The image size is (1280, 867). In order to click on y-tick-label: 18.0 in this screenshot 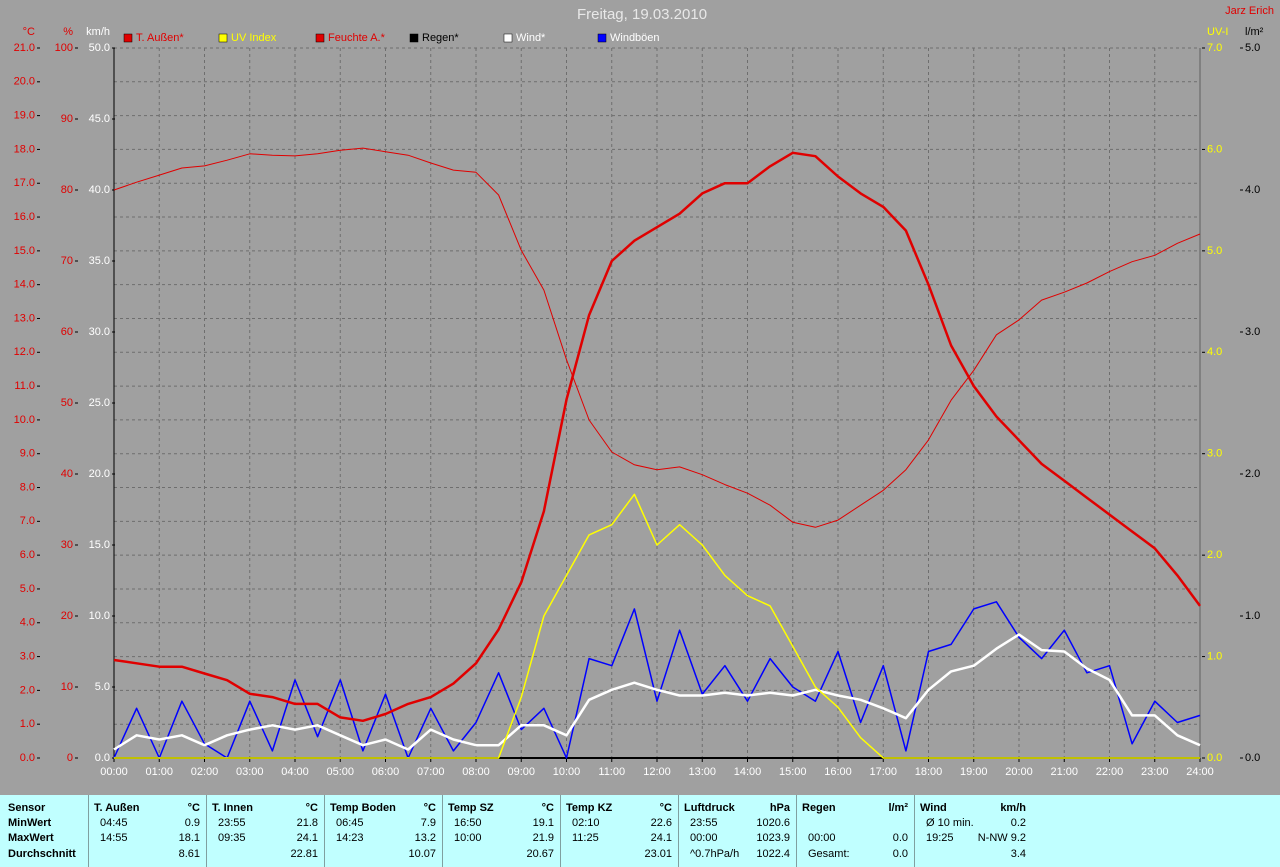, I will do `click(24, 149)`.